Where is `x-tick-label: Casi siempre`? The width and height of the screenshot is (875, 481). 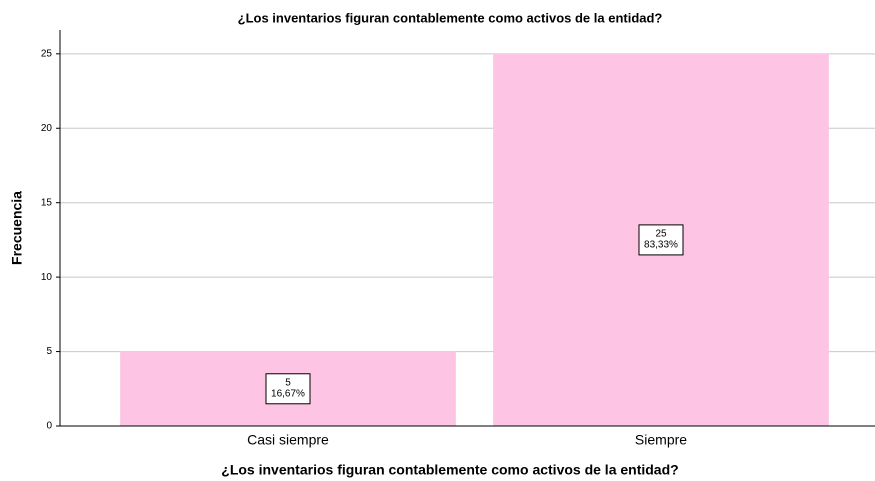 x-tick-label: Casi siempre is located at coordinates (288, 440).